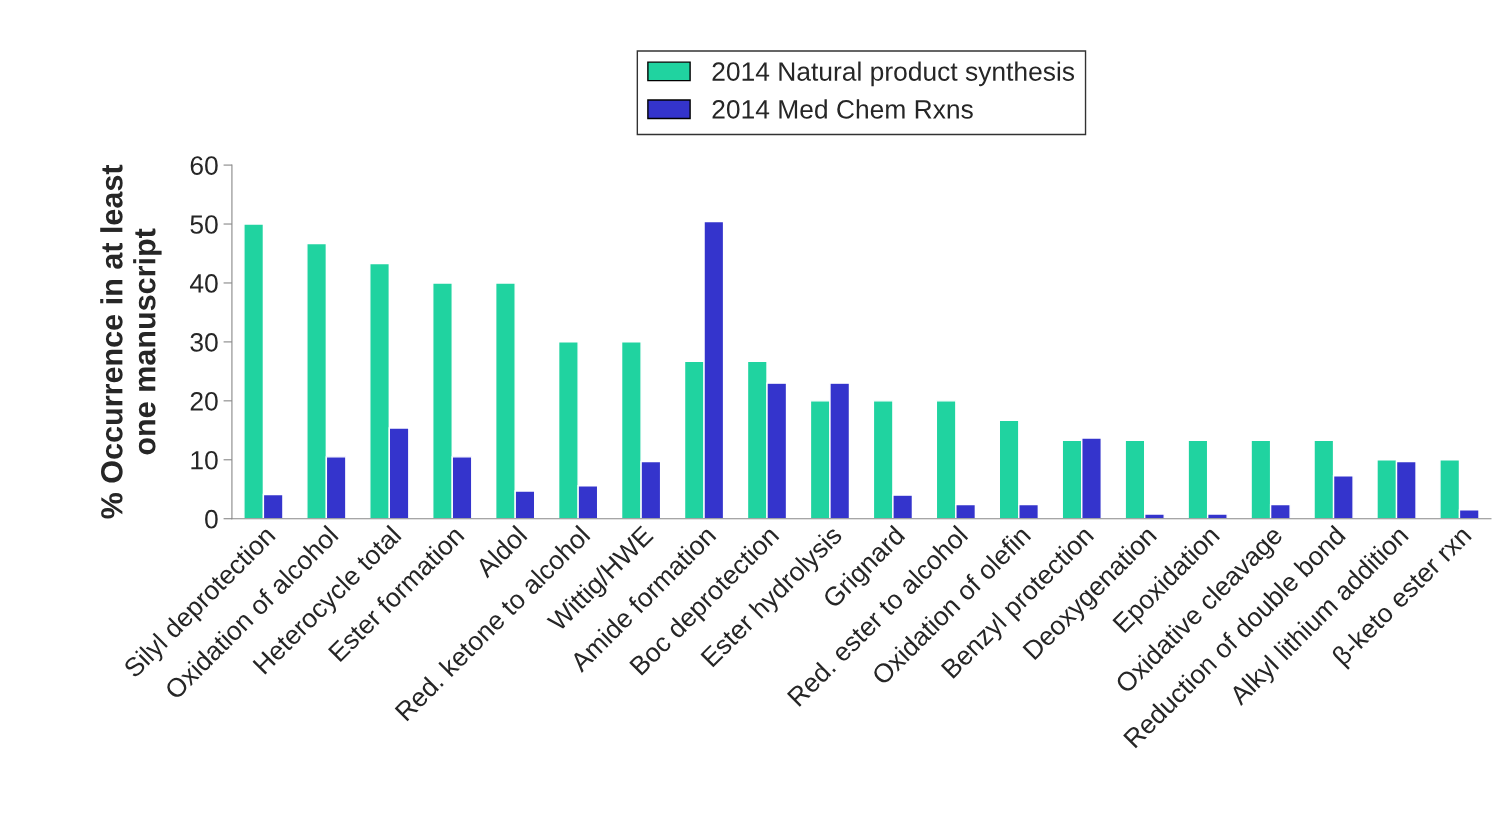 The width and height of the screenshot is (1506, 838). What do you see at coordinates (204, 401) in the screenshot?
I see `y-tick-label: 20` at bounding box center [204, 401].